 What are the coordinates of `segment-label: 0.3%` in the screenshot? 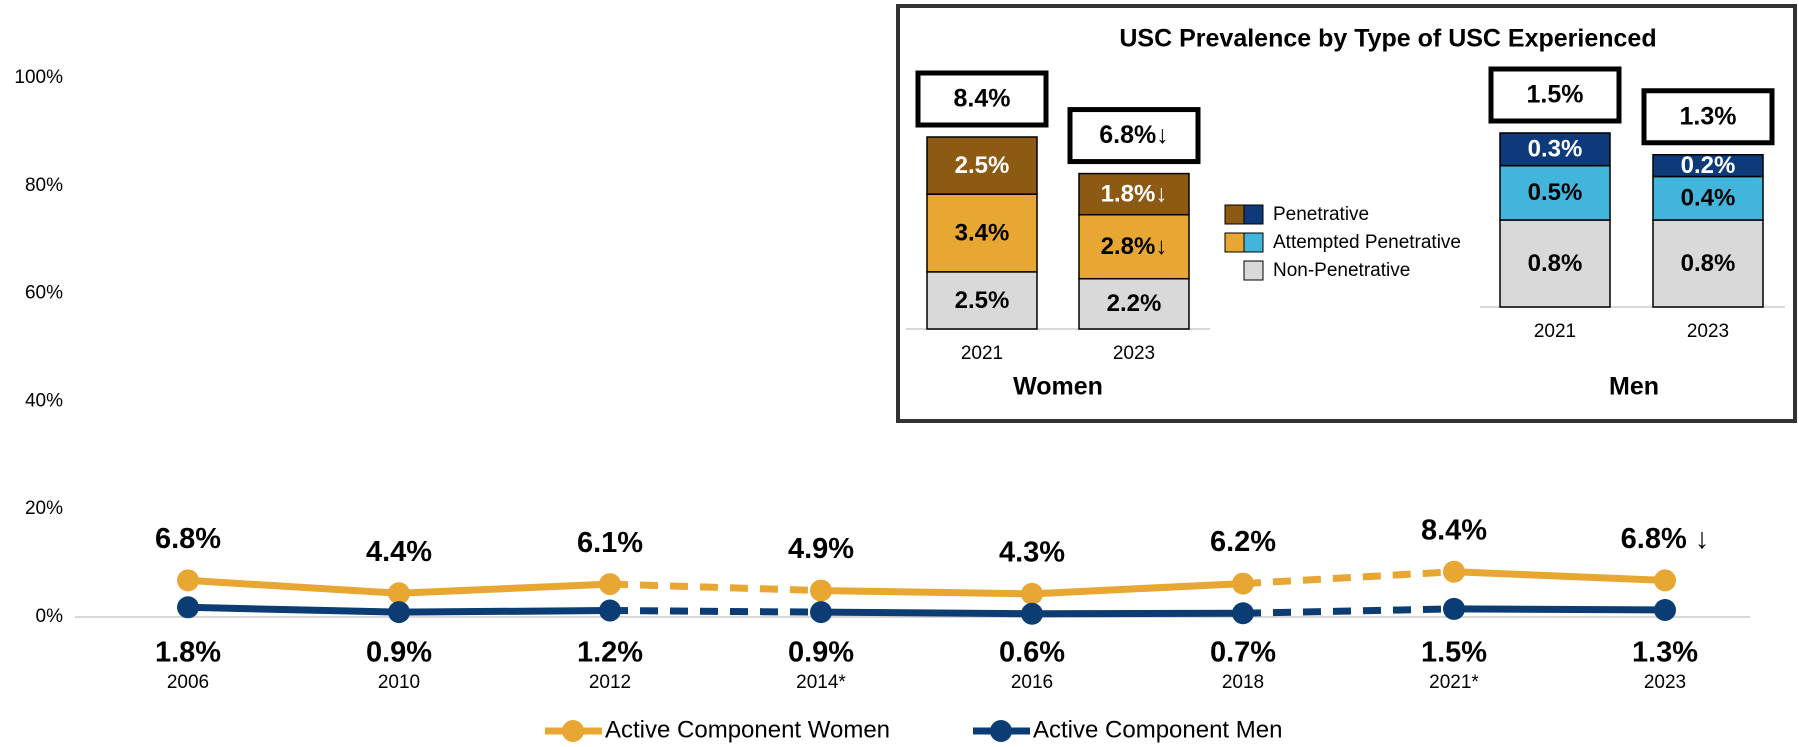 It's located at (1555, 149).